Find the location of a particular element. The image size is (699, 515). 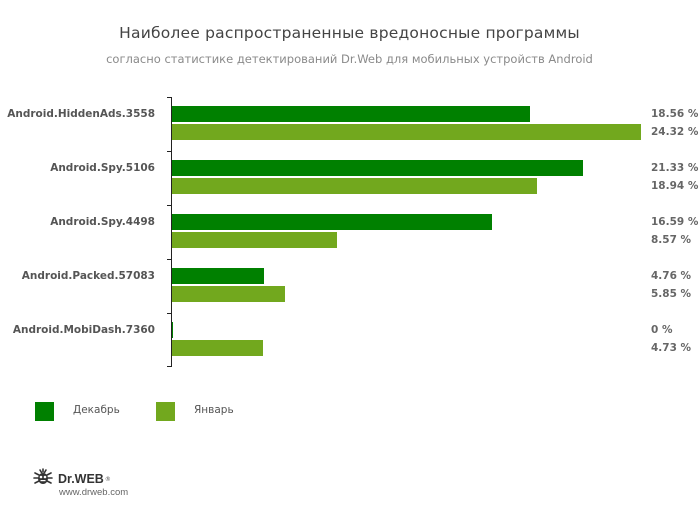

legend-label-december: Декабрь is located at coordinates (96, 410).